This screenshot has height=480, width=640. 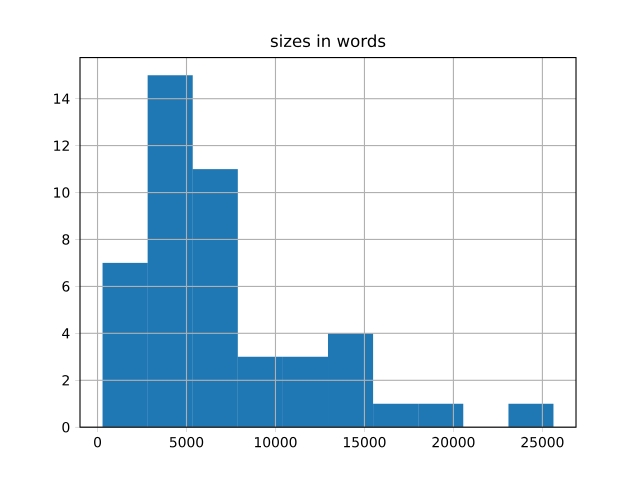 What do you see at coordinates (187, 442) in the screenshot?
I see `x-tick-label: 5000` at bounding box center [187, 442].